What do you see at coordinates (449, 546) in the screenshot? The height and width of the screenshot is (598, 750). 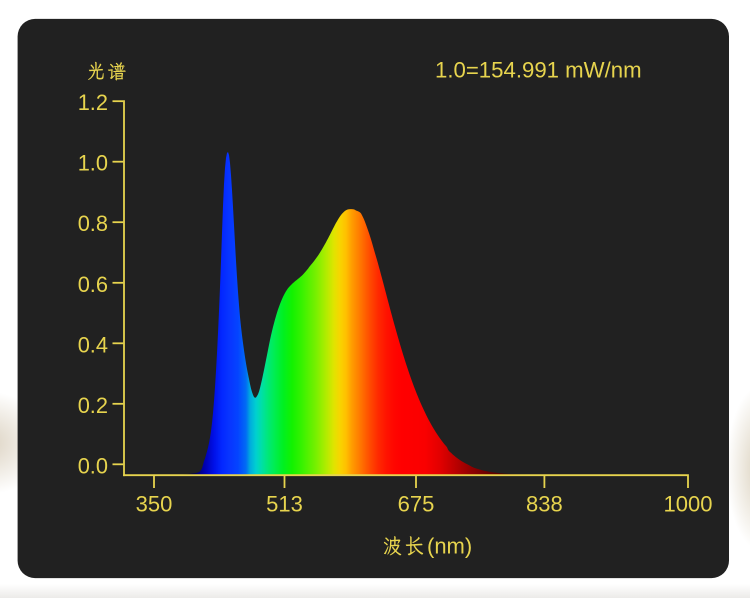 I see `svg-text: (nm)` at bounding box center [449, 546].